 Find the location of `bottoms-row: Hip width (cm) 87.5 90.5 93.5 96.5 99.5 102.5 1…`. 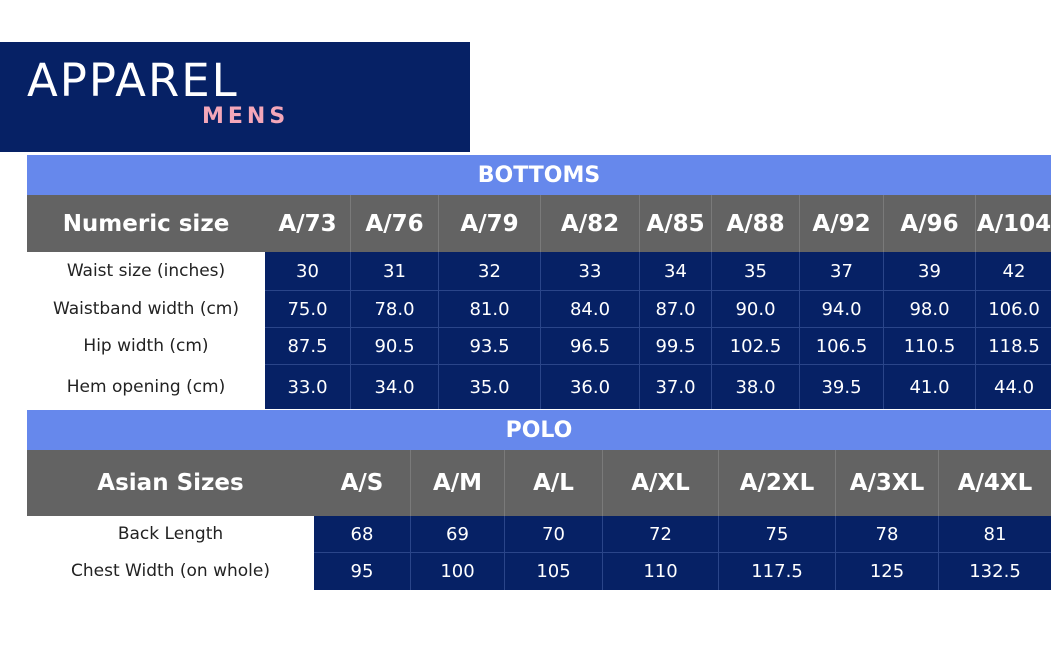

bottoms-row: Hip width (cm) 87.5 90.5 93.5 96.5 99.5 102.5 1… is located at coordinates (539, 345).